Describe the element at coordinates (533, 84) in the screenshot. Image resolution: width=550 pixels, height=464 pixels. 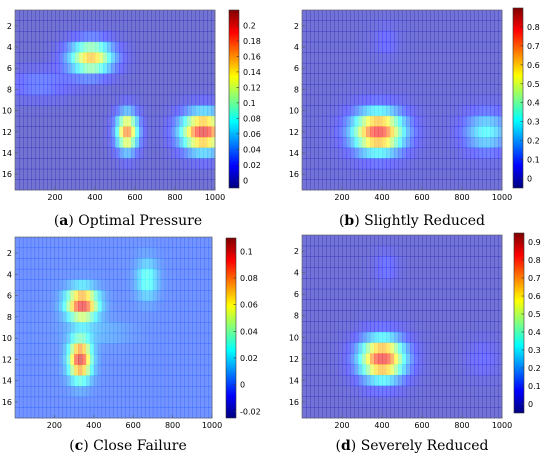
I see `colorbar-tick-label: 0.5` at that location.